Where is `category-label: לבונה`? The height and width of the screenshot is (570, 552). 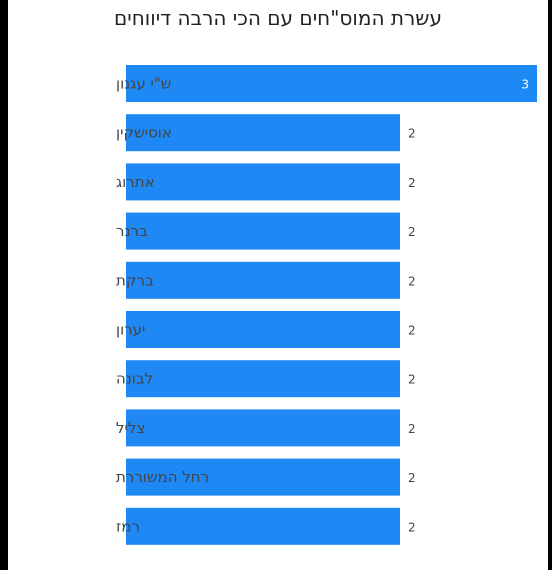 category-label: לבונה is located at coordinates (134, 379).